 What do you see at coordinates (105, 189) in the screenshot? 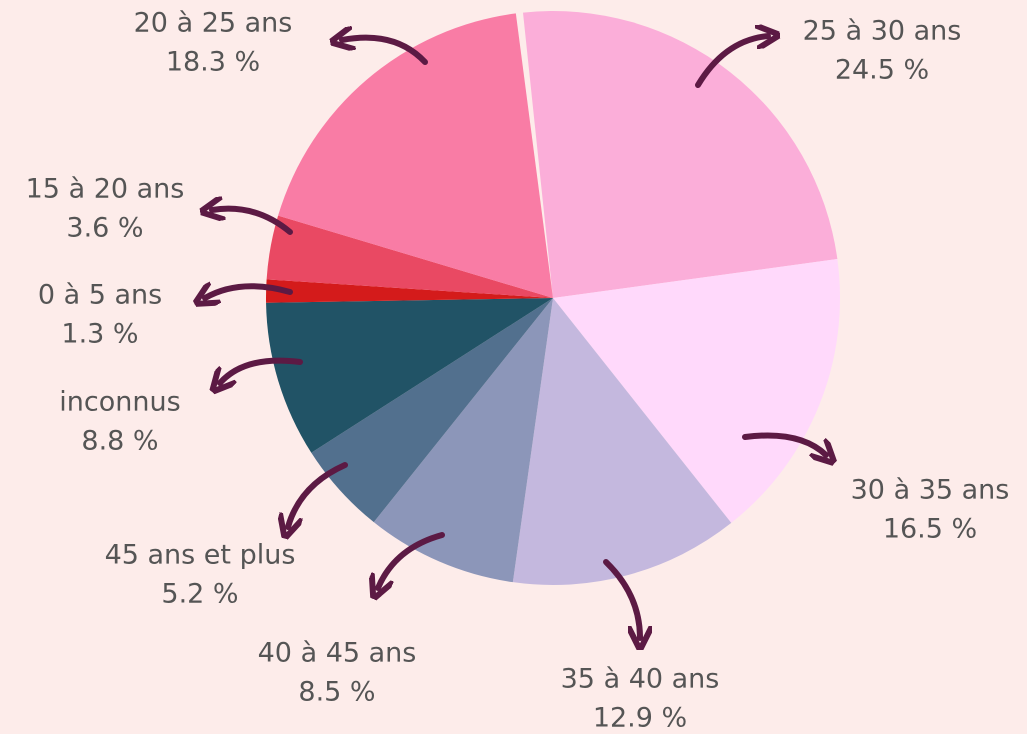
I see `slice-label: 15 à 20 ans` at bounding box center [105, 189].